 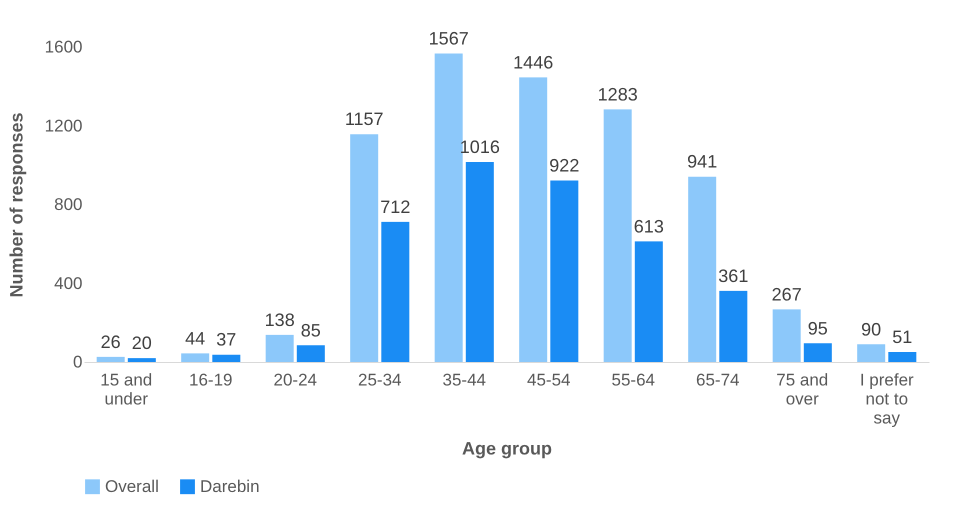 I want to click on y-tick-label: 0, so click(x=77, y=362).